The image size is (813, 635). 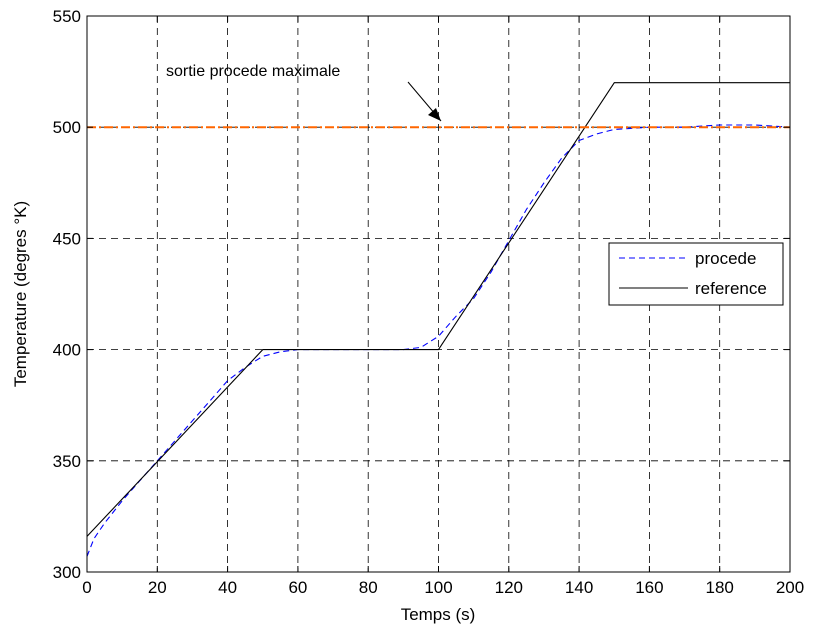 I want to click on x-tick-label: 160, so click(x=649, y=587).